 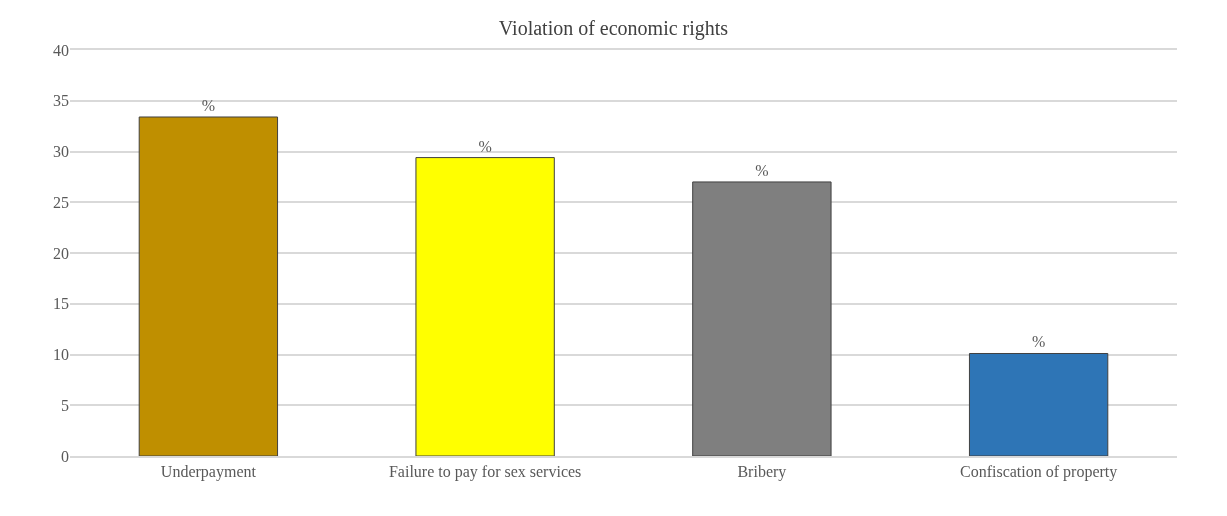 What do you see at coordinates (65, 456) in the screenshot?
I see `y-tick-label: 0` at bounding box center [65, 456].